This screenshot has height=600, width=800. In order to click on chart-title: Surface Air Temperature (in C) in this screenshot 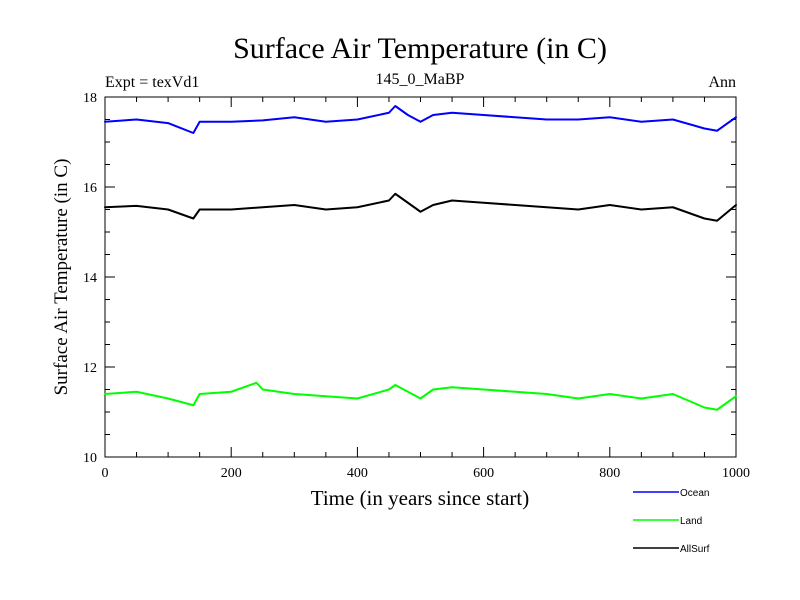, I will do `click(420, 48)`.